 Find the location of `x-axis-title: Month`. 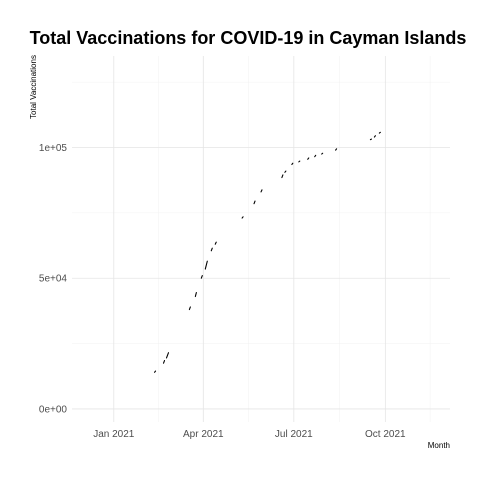

x-axis-title: Month is located at coordinates (439, 445).